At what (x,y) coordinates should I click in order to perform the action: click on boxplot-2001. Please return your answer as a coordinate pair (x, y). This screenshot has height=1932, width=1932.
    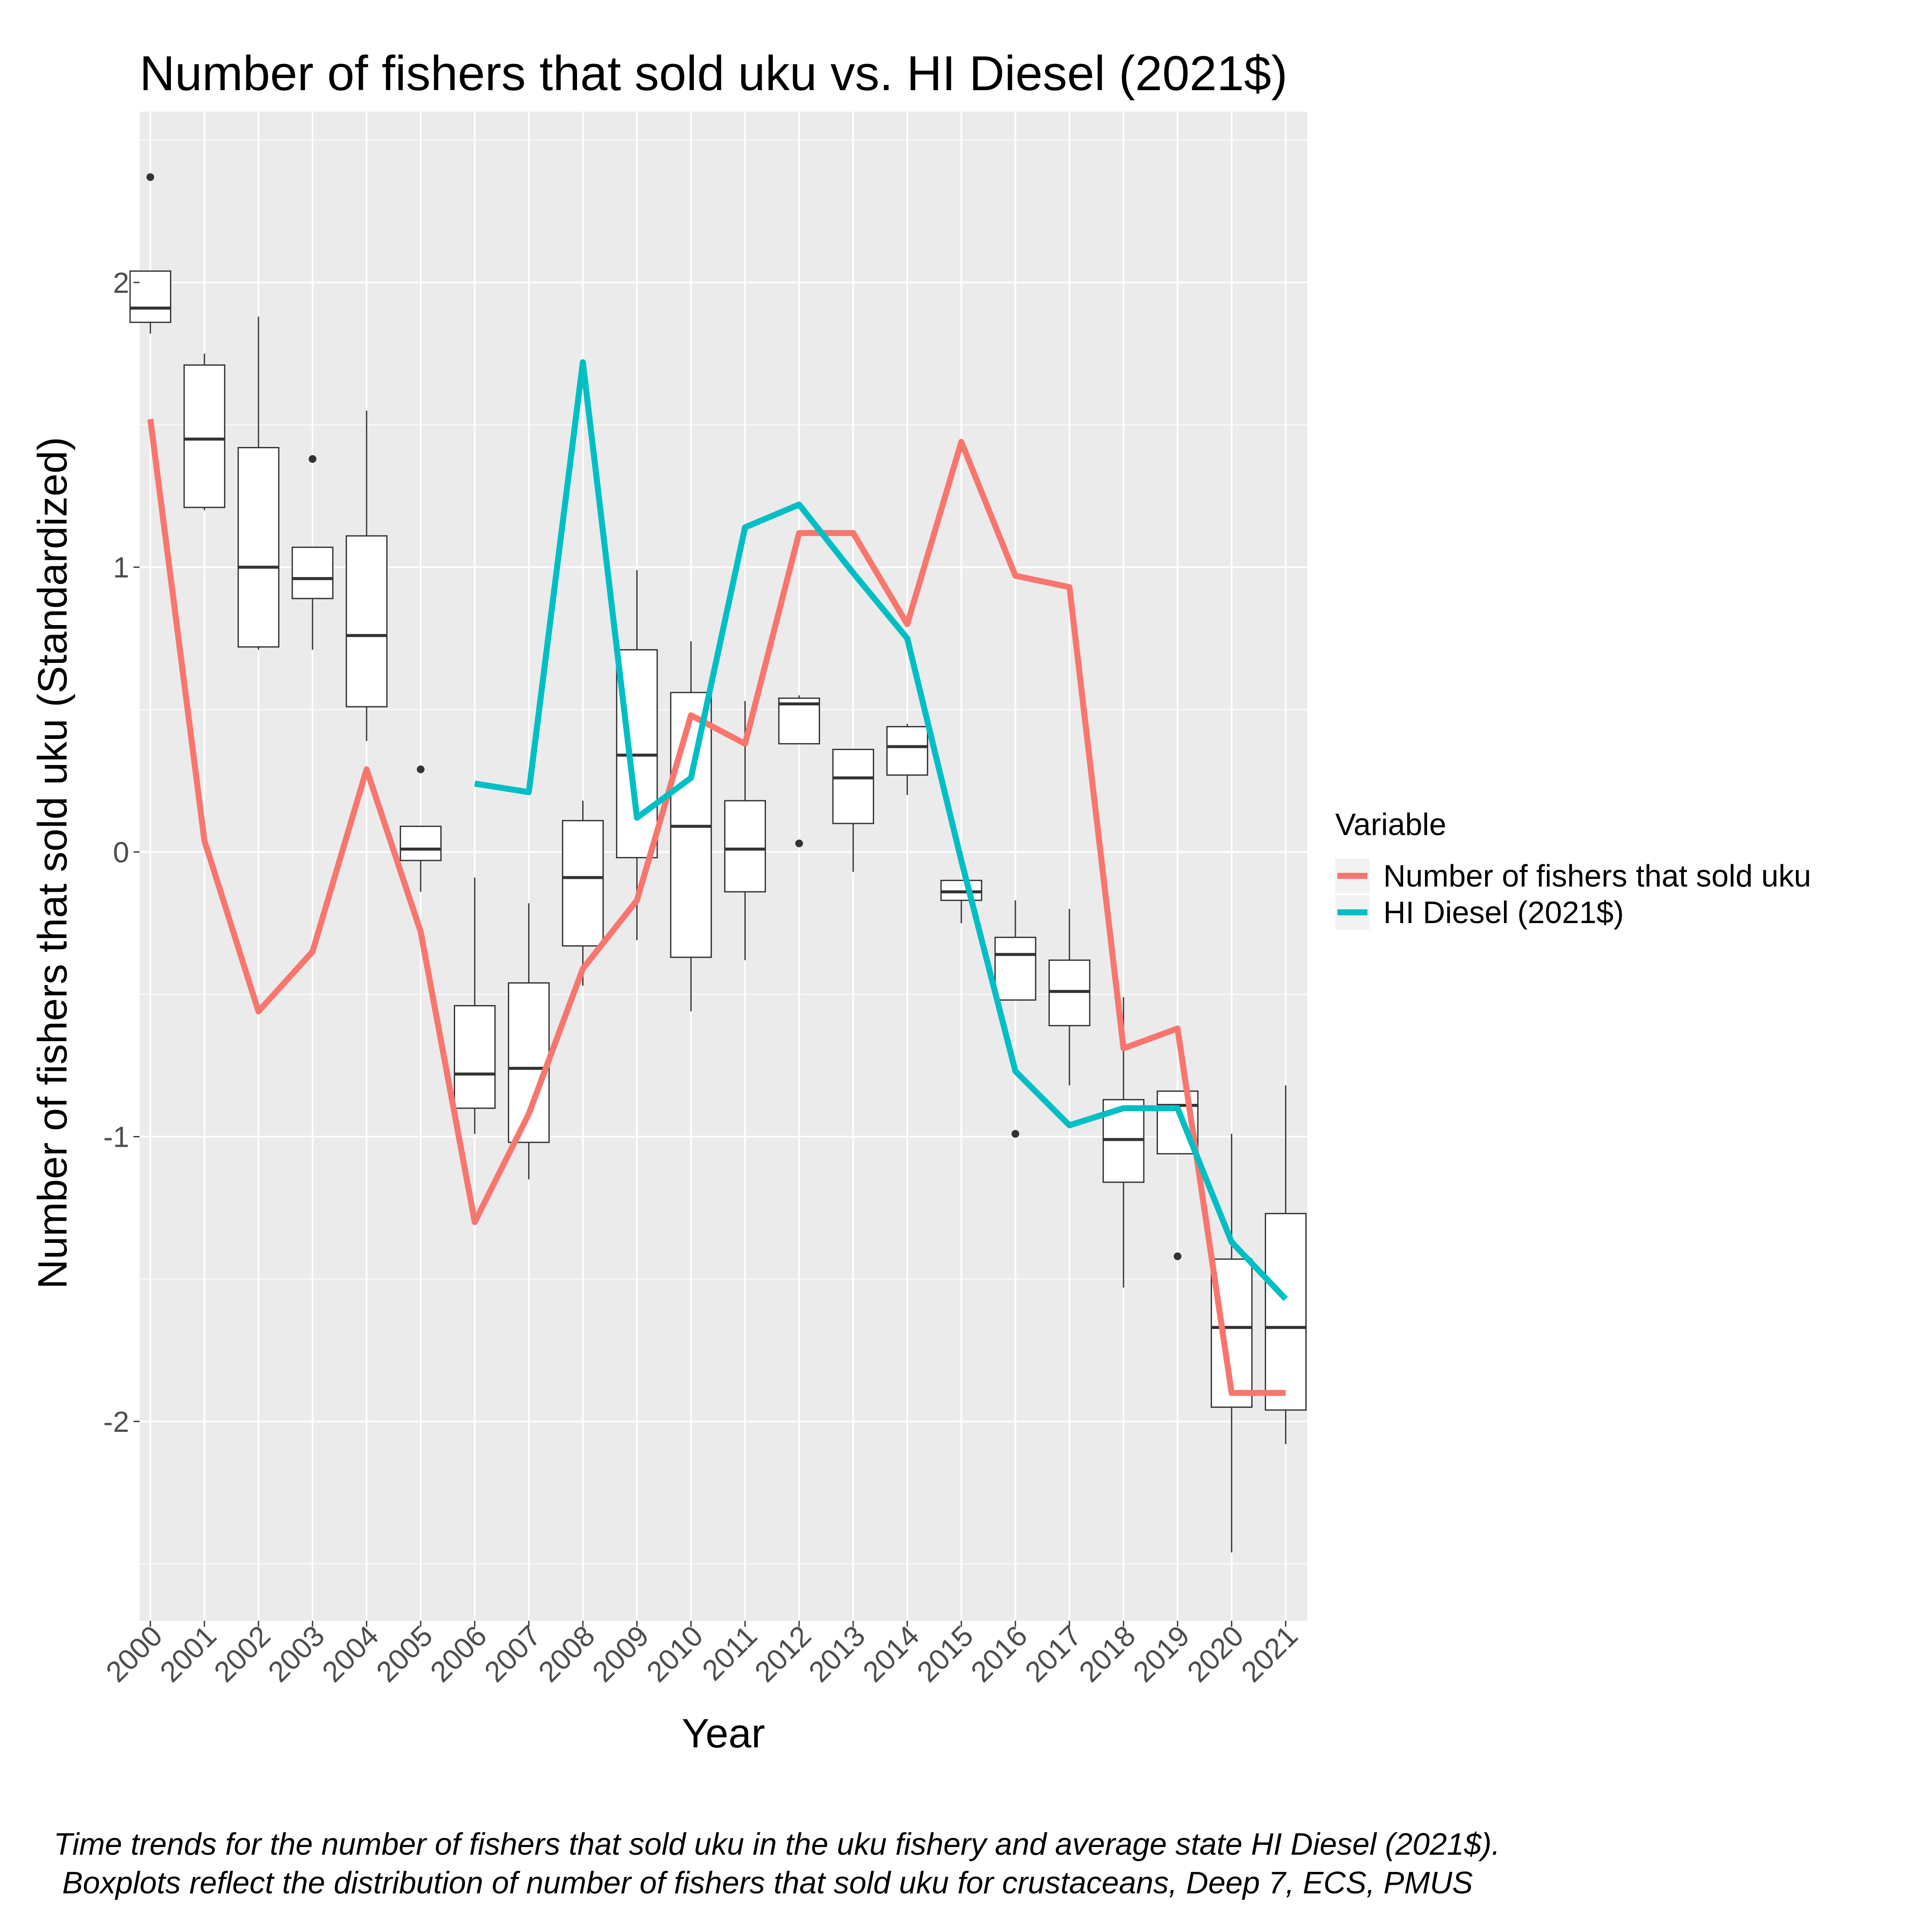
    Looking at the image, I should click on (204, 432).